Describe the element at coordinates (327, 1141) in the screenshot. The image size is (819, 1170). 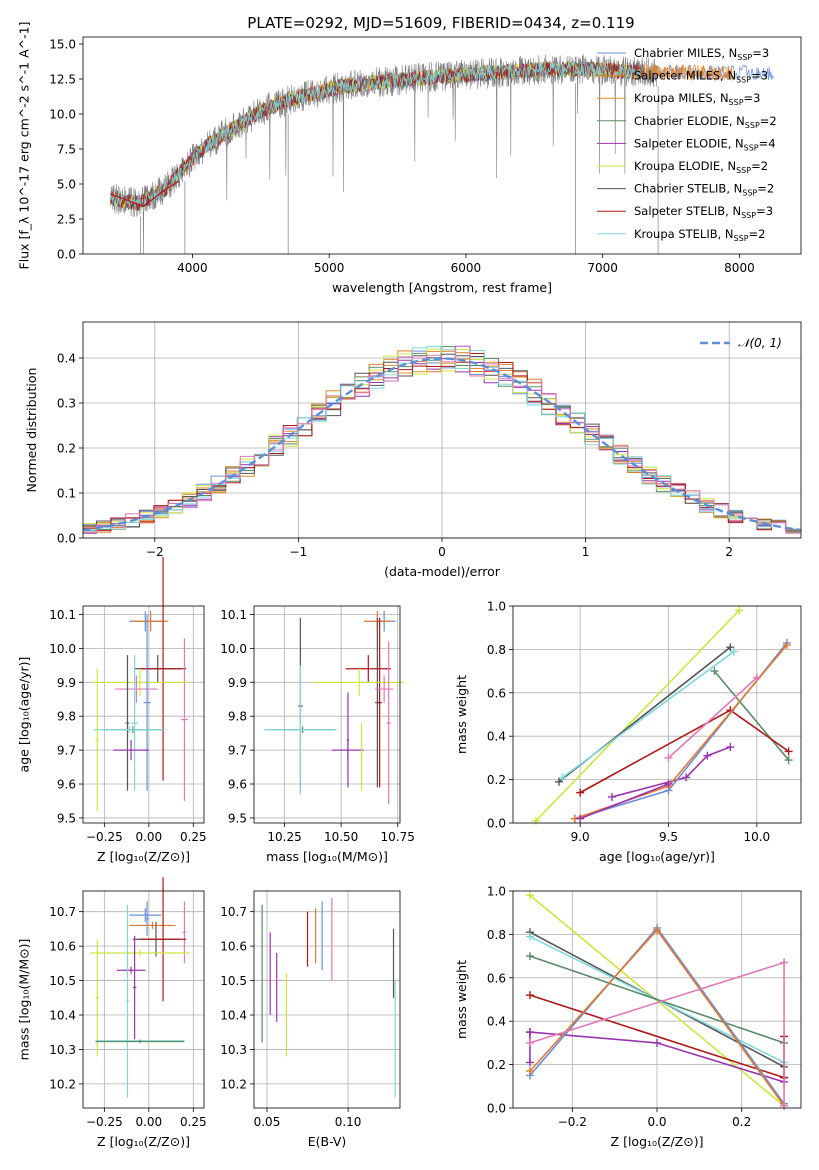
I see `x-axis-label: E(B-V)` at that location.